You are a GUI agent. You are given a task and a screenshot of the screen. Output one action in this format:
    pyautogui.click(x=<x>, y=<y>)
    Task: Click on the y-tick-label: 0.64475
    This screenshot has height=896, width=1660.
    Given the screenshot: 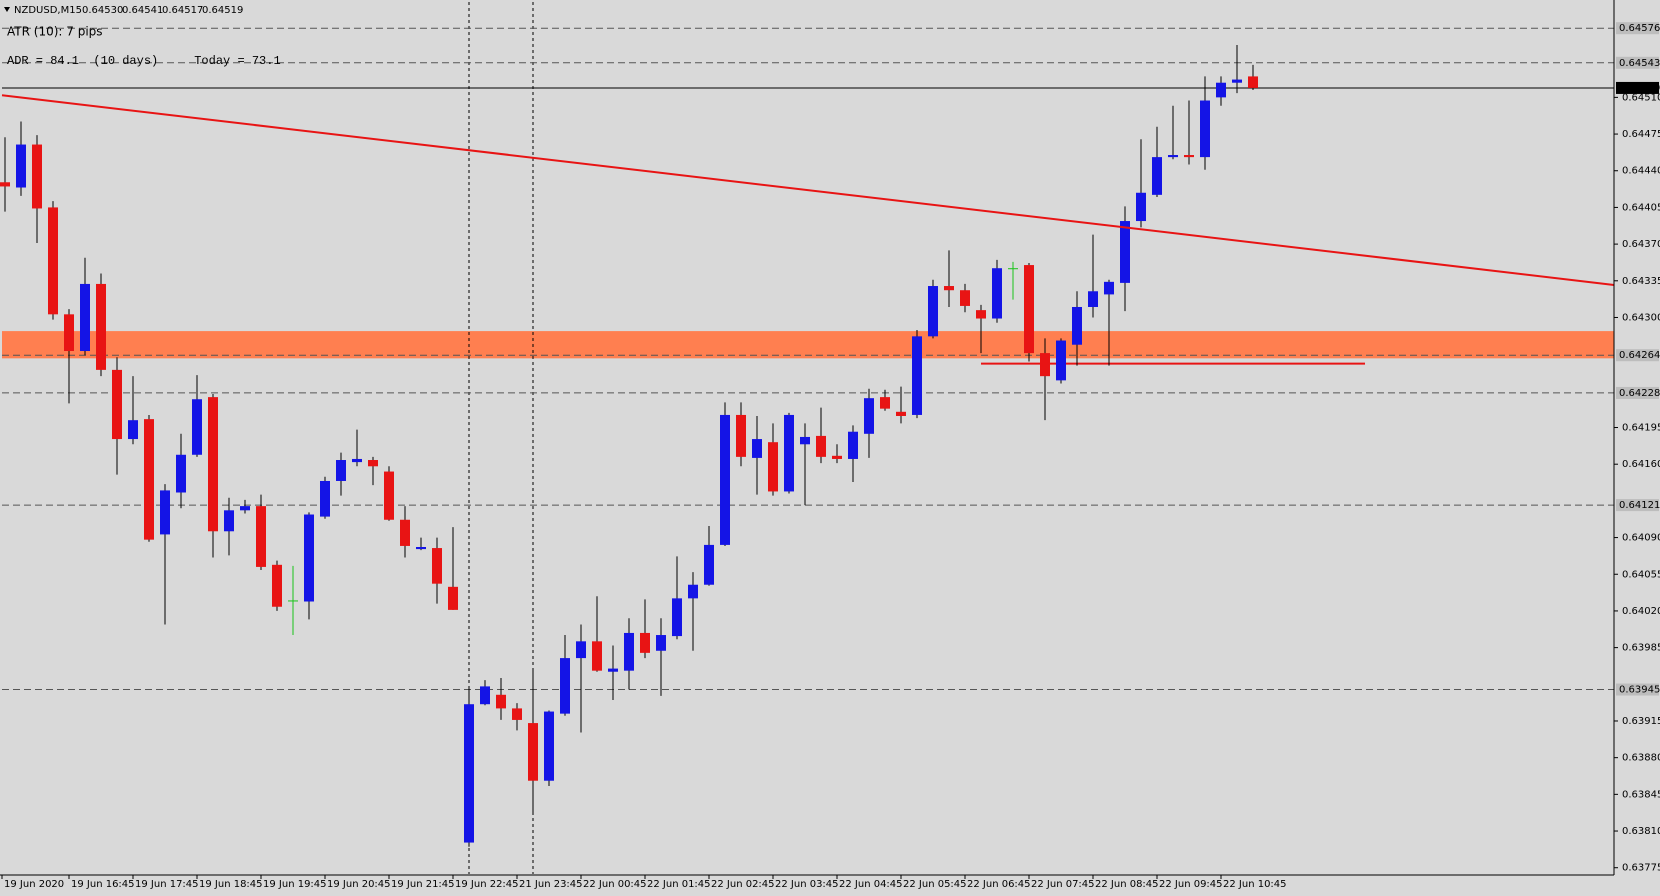 What is the action you would take?
    pyautogui.click(x=1641, y=134)
    